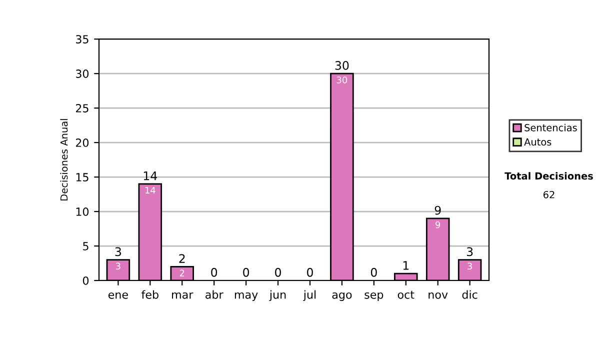  I want to click on text: 62, so click(548, 194).